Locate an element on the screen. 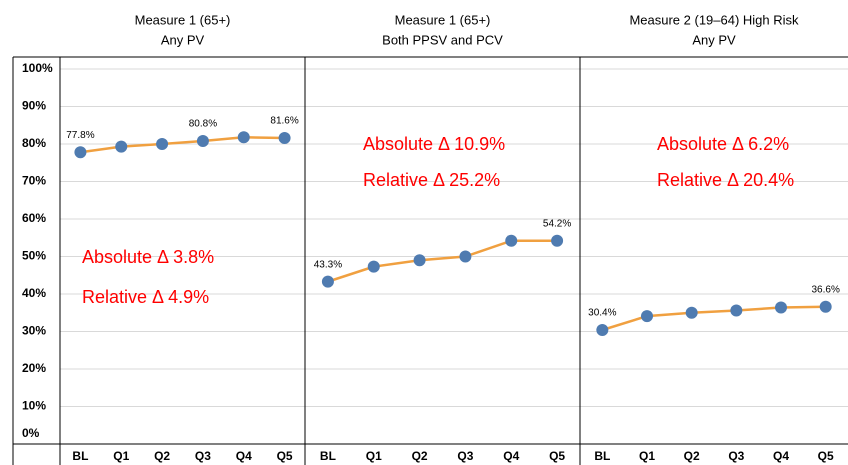 This screenshot has height=465, width=848. panel-subtitle: Both PPSV and PCV is located at coordinates (442, 39).